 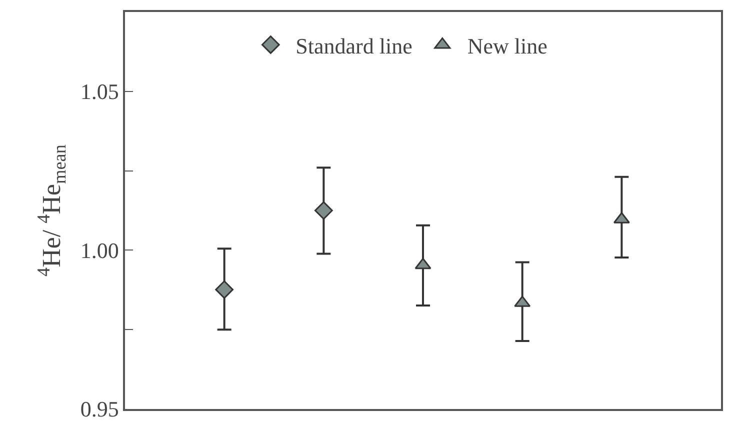 I want to click on legend-label: New line, so click(x=507, y=45).